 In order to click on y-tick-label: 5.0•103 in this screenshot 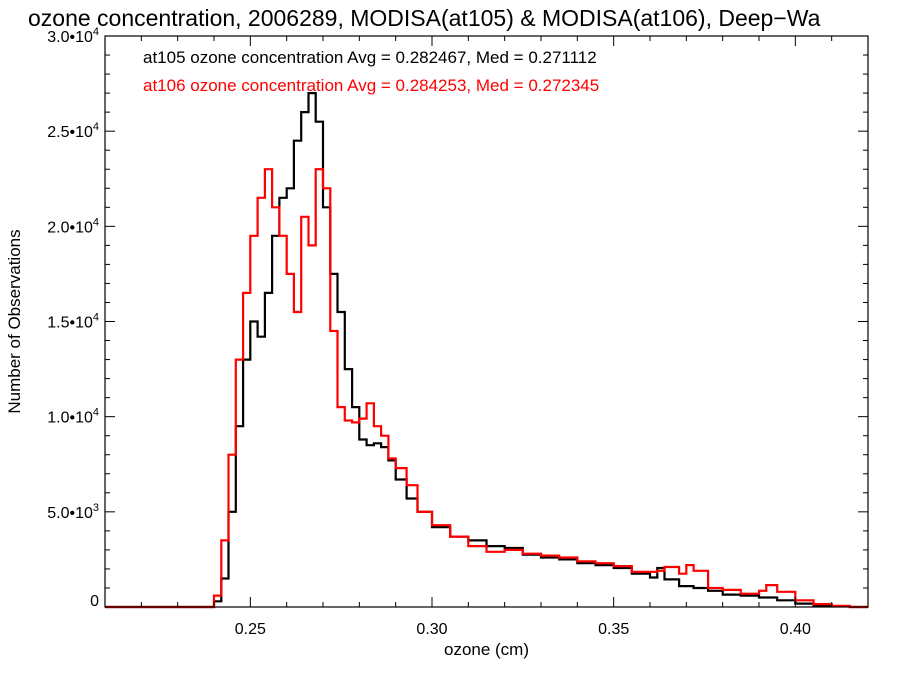, I will do `click(73, 512)`.